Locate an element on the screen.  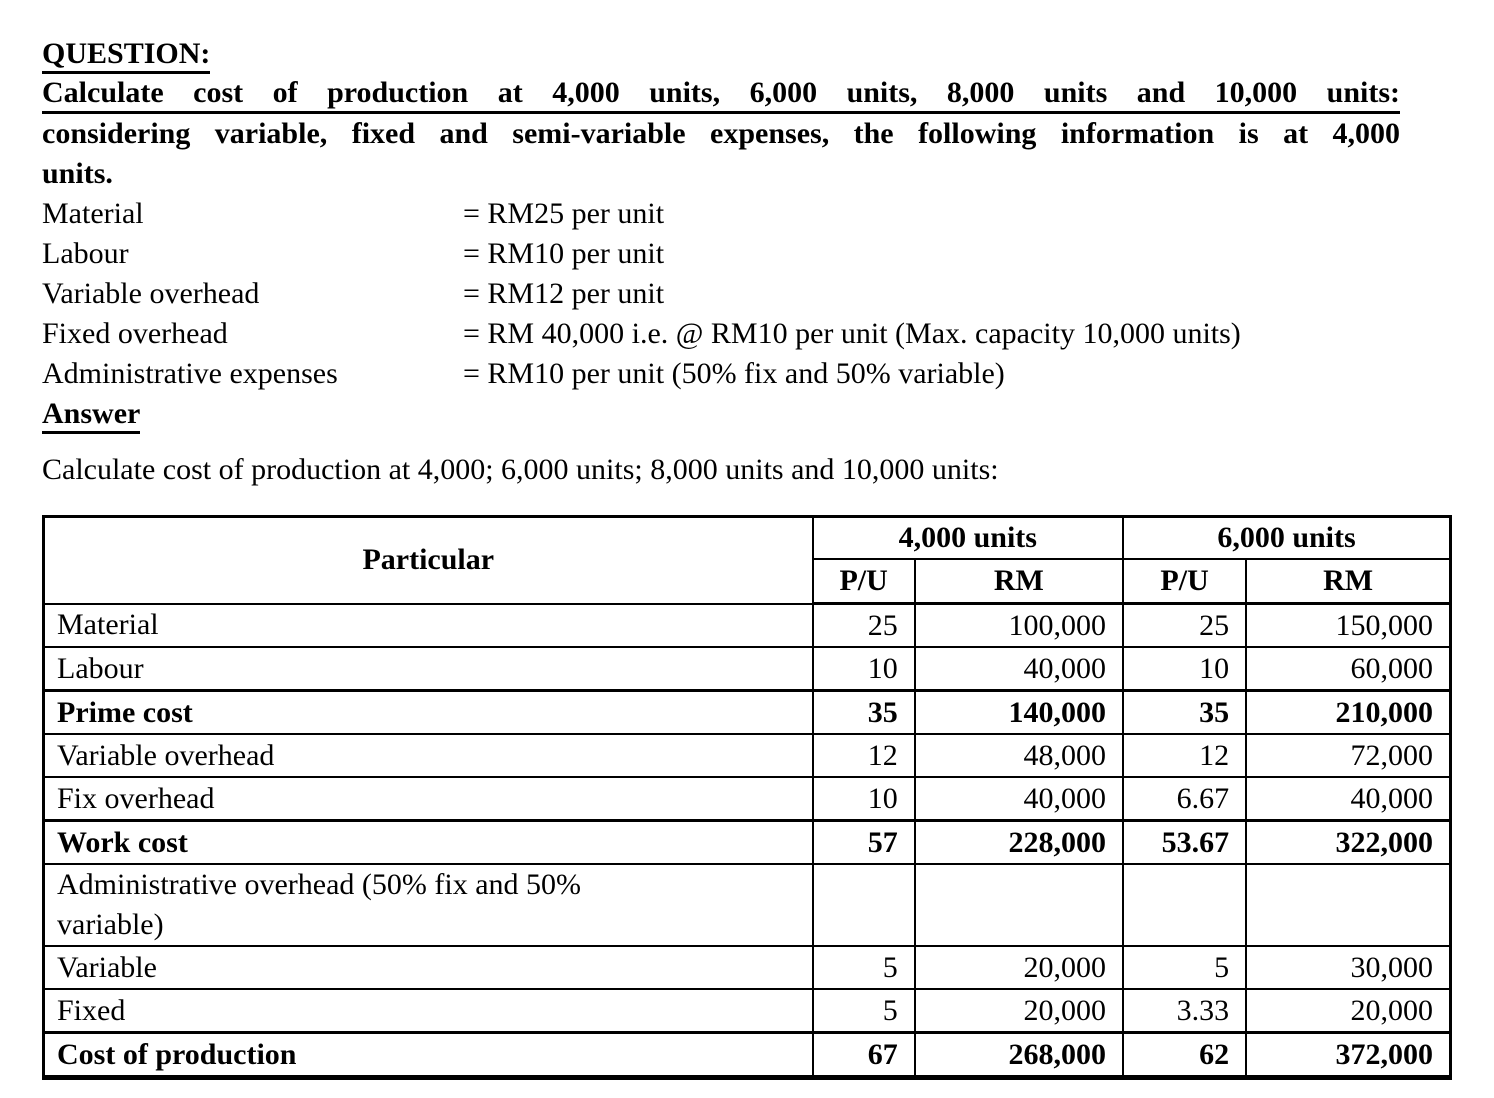
particular-cell: Fix overhead is located at coordinates (428, 799).